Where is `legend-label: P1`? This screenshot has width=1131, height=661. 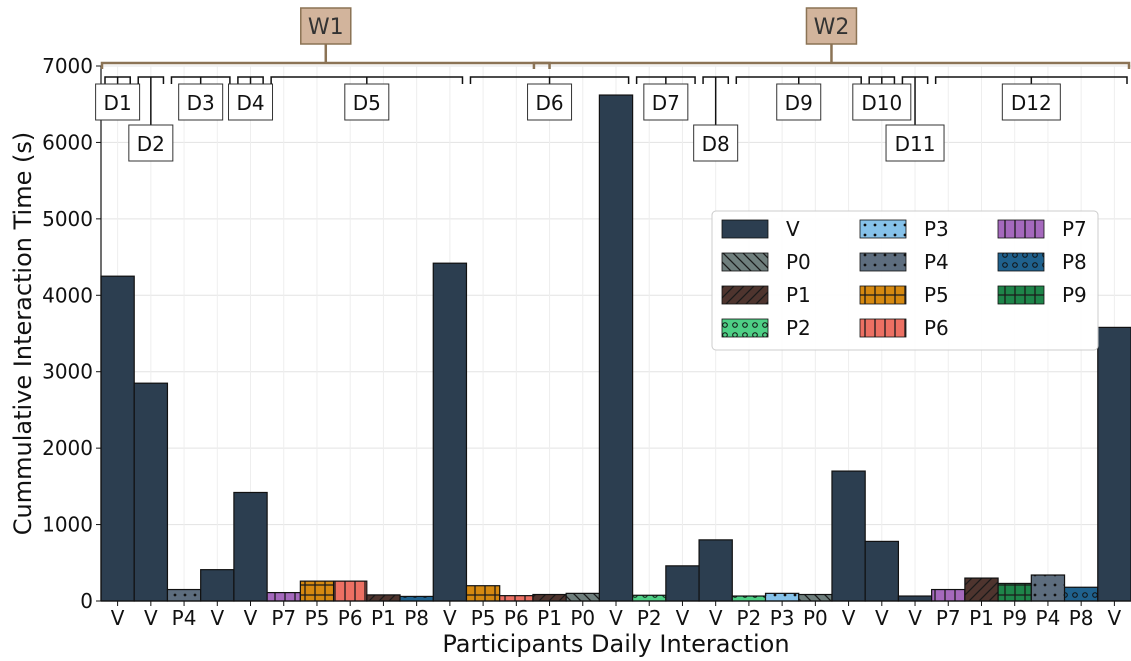
legend-label: P1 is located at coordinates (798, 295).